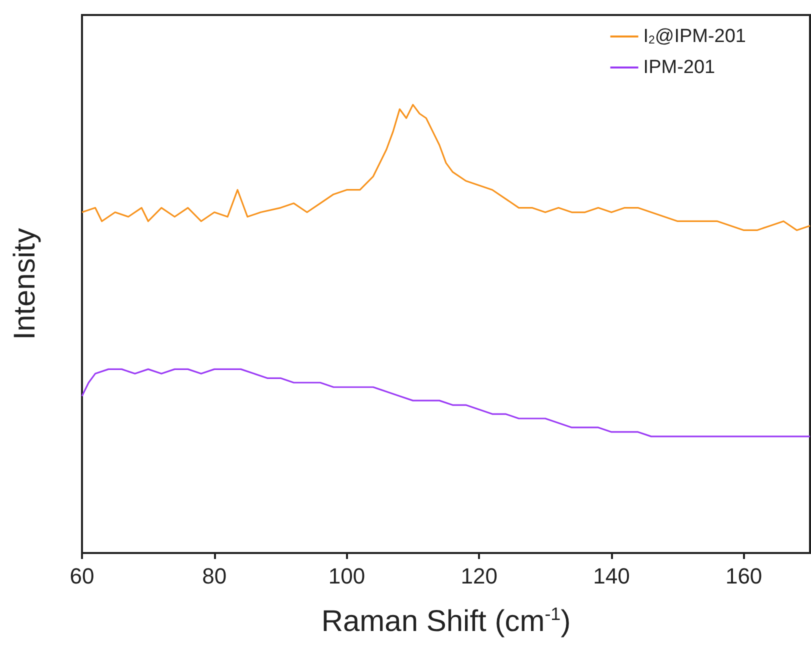 The width and height of the screenshot is (811, 664). What do you see at coordinates (347, 576) in the screenshot?
I see `x-tick-label: 100` at bounding box center [347, 576].